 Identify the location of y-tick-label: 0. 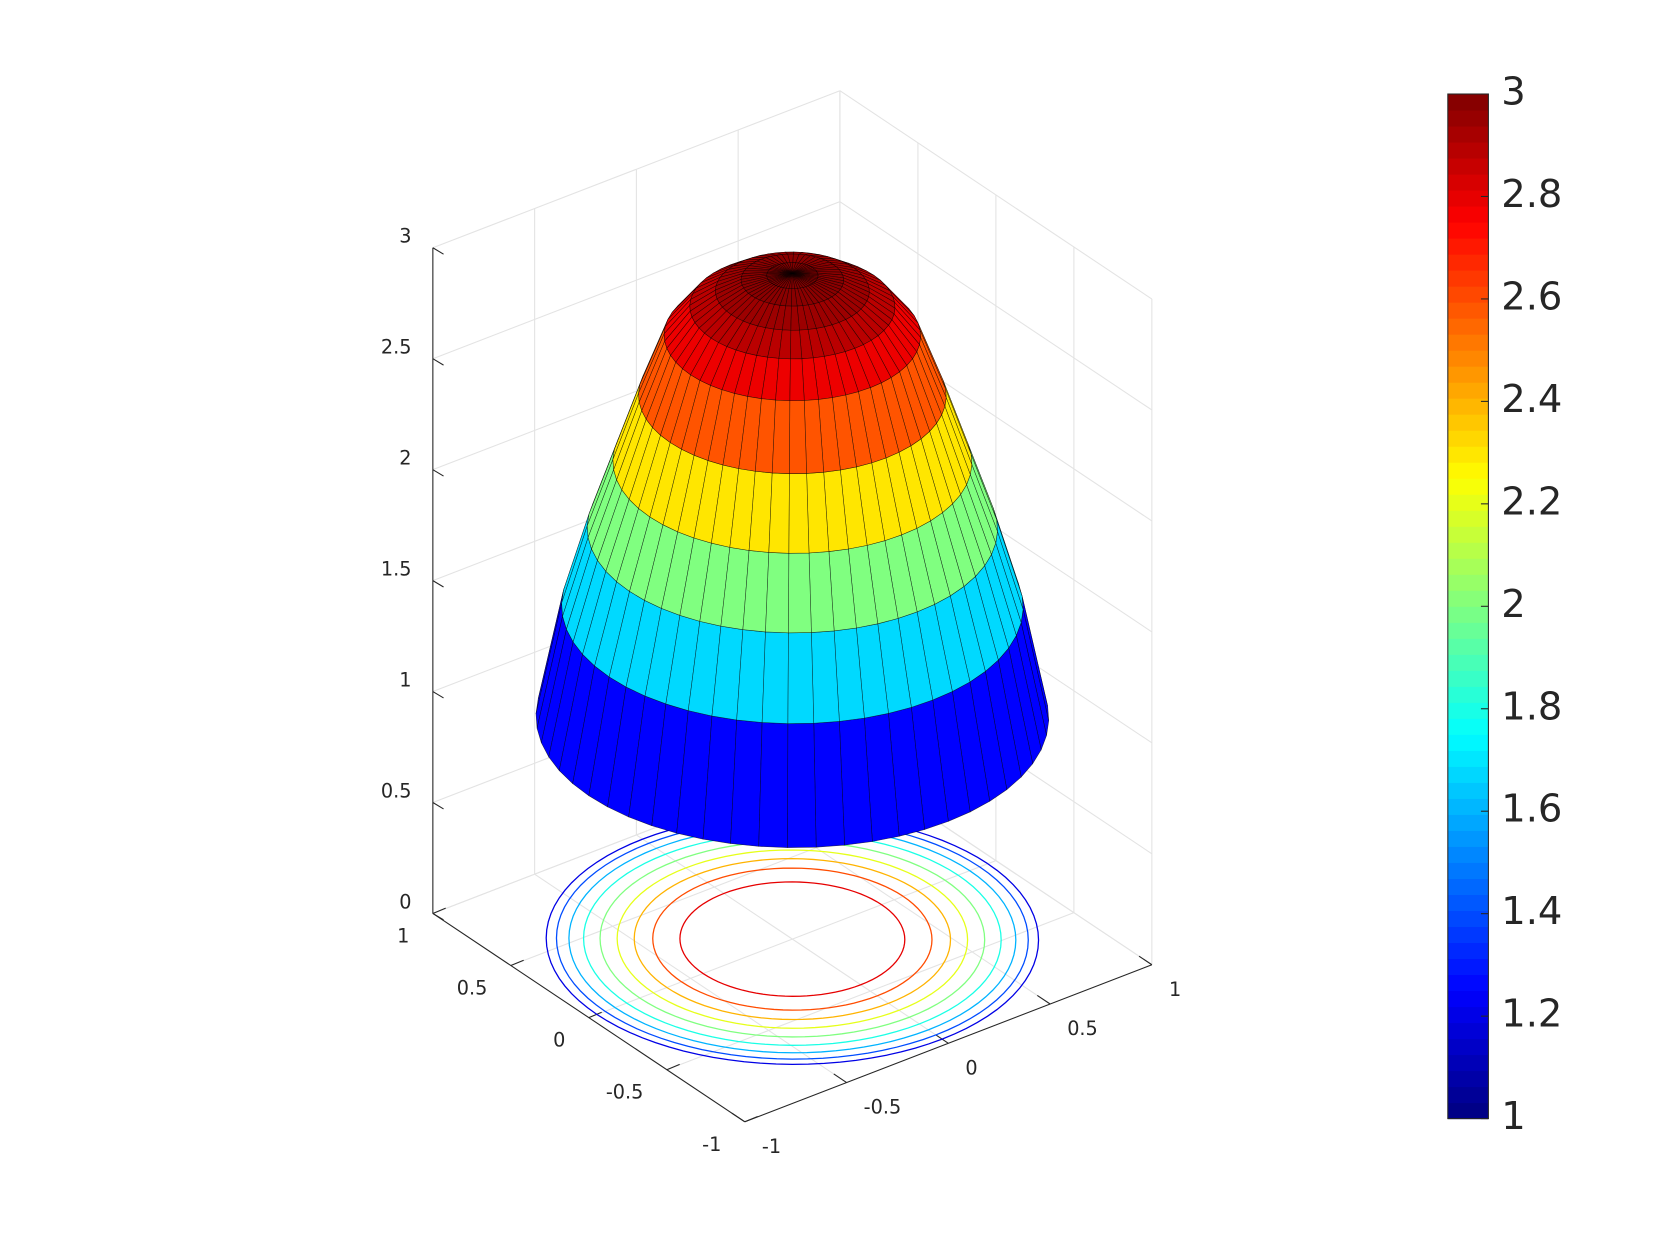
(559, 1040).